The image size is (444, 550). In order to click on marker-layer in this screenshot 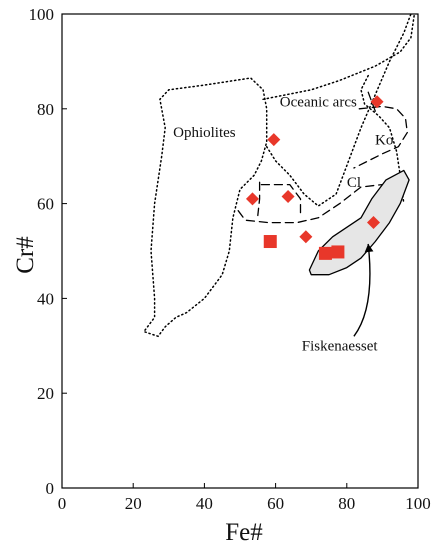, I will do `click(314, 177)`.